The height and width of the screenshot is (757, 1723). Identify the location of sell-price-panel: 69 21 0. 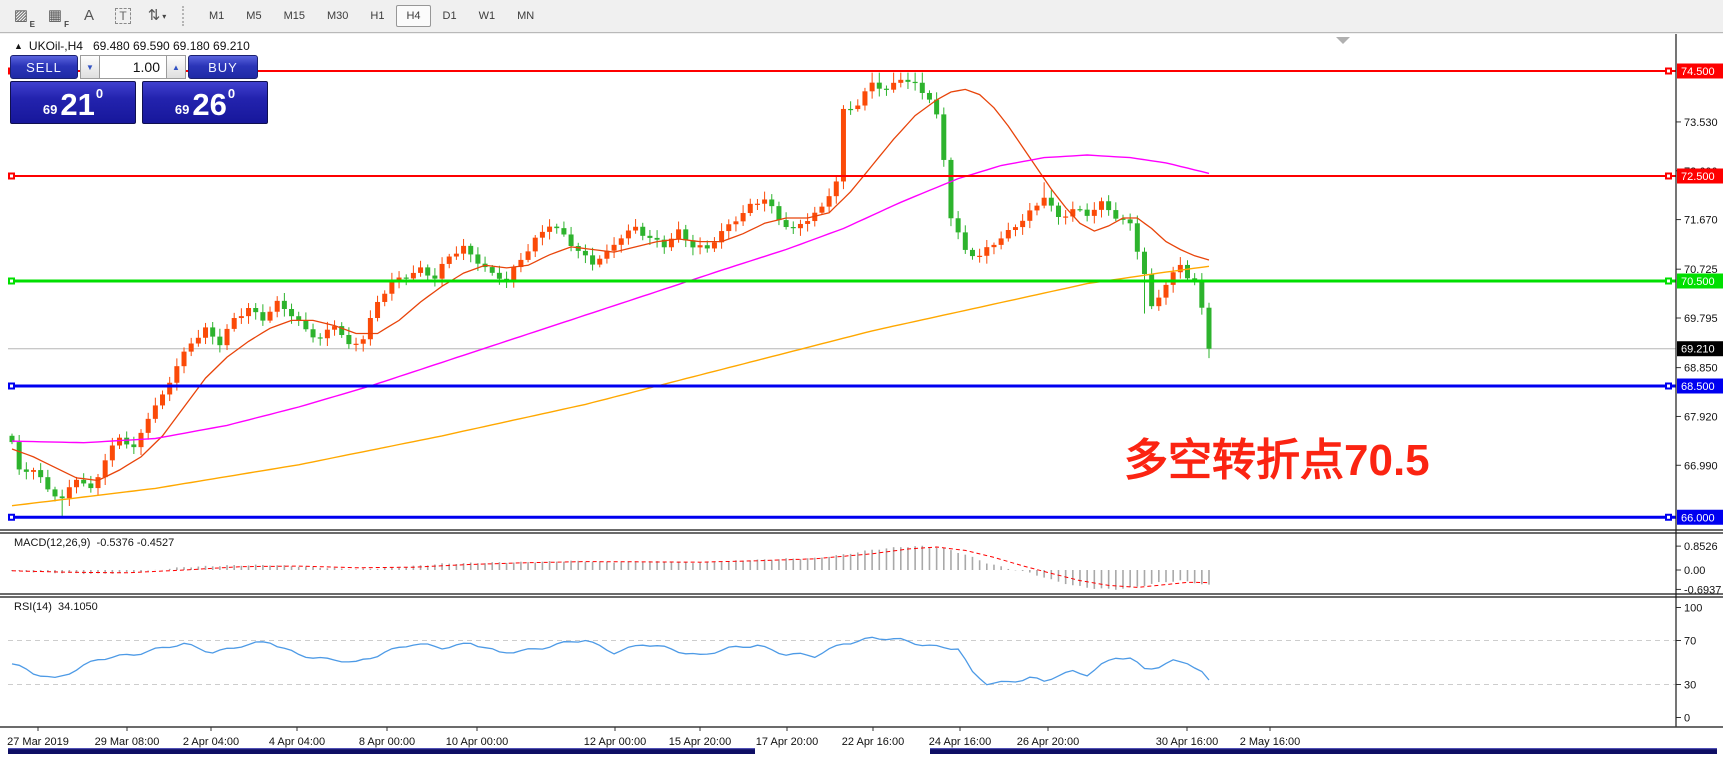
(73, 102).